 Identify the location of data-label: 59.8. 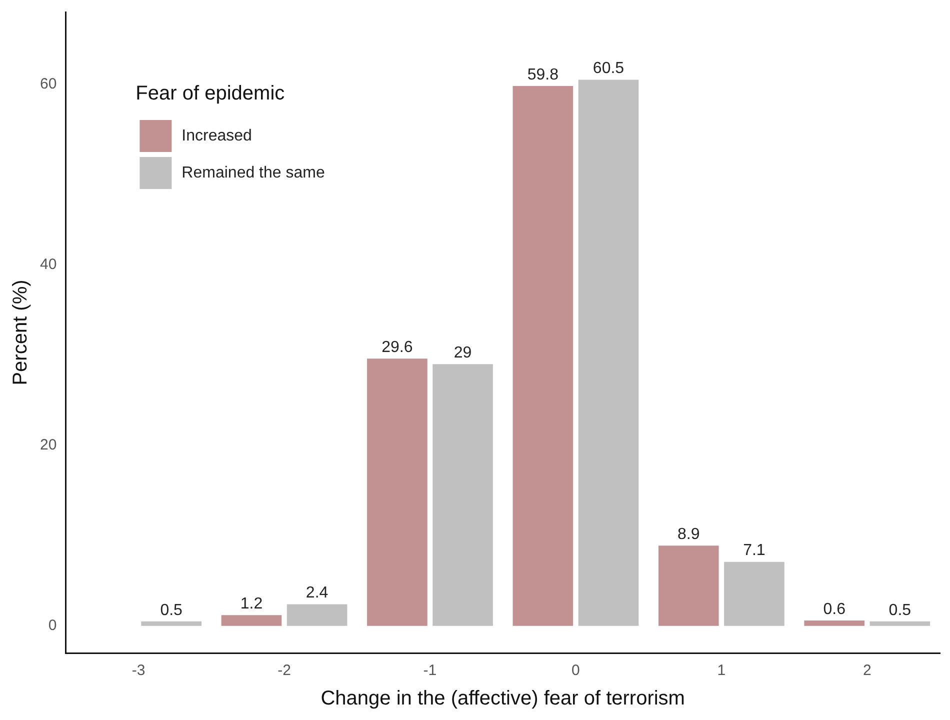
(543, 75).